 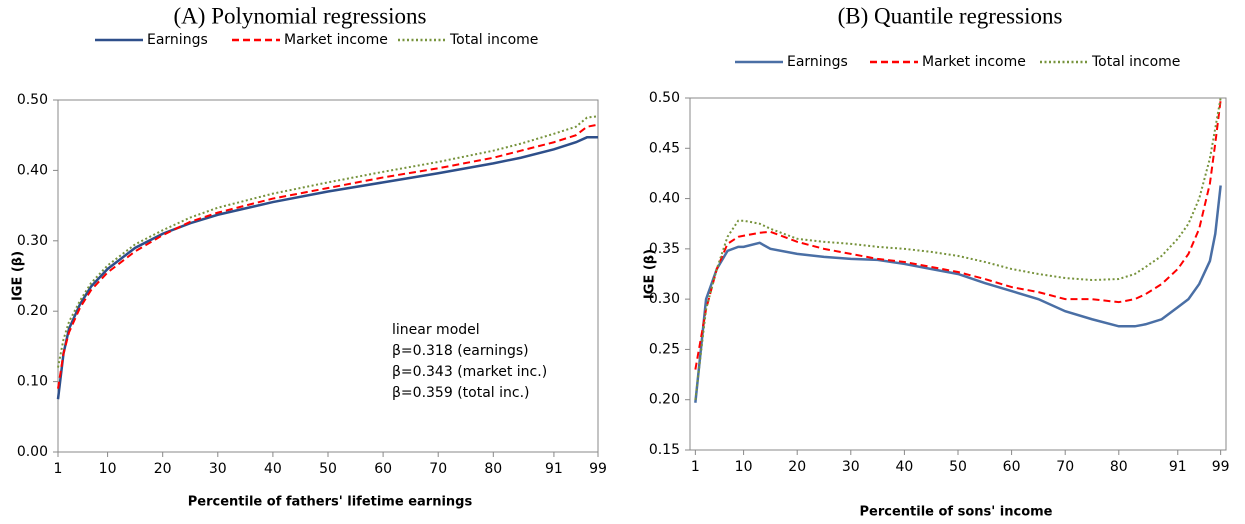 What do you see at coordinates (460, 351) in the screenshot?
I see `annotation: β=0.318 (earnings)` at bounding box center [460, 351].